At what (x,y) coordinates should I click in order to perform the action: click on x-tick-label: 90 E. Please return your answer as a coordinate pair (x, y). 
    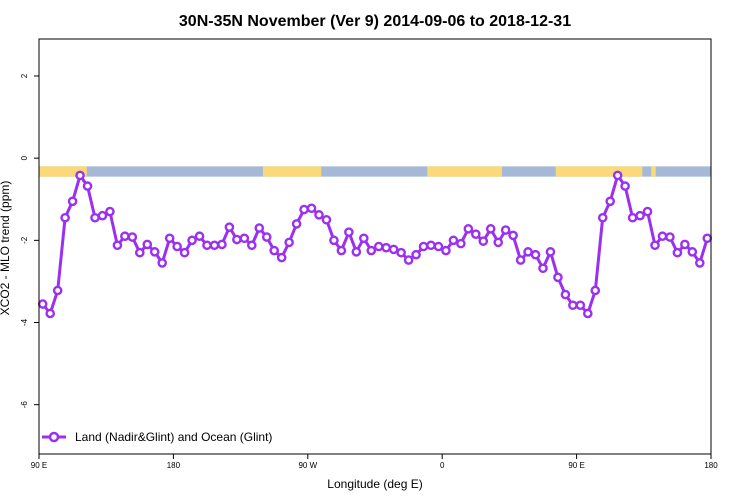
    Looking at the image, I should click on (576, 465).